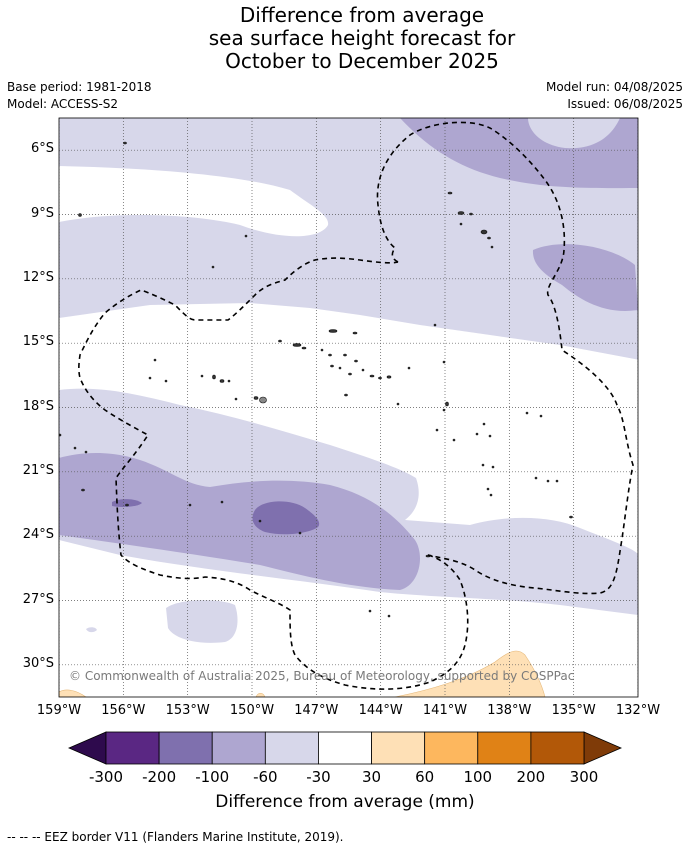 The height and width of the screenshot is (850, 690). I want to click on colorbar-tick-label: -30, so click(318, 777).